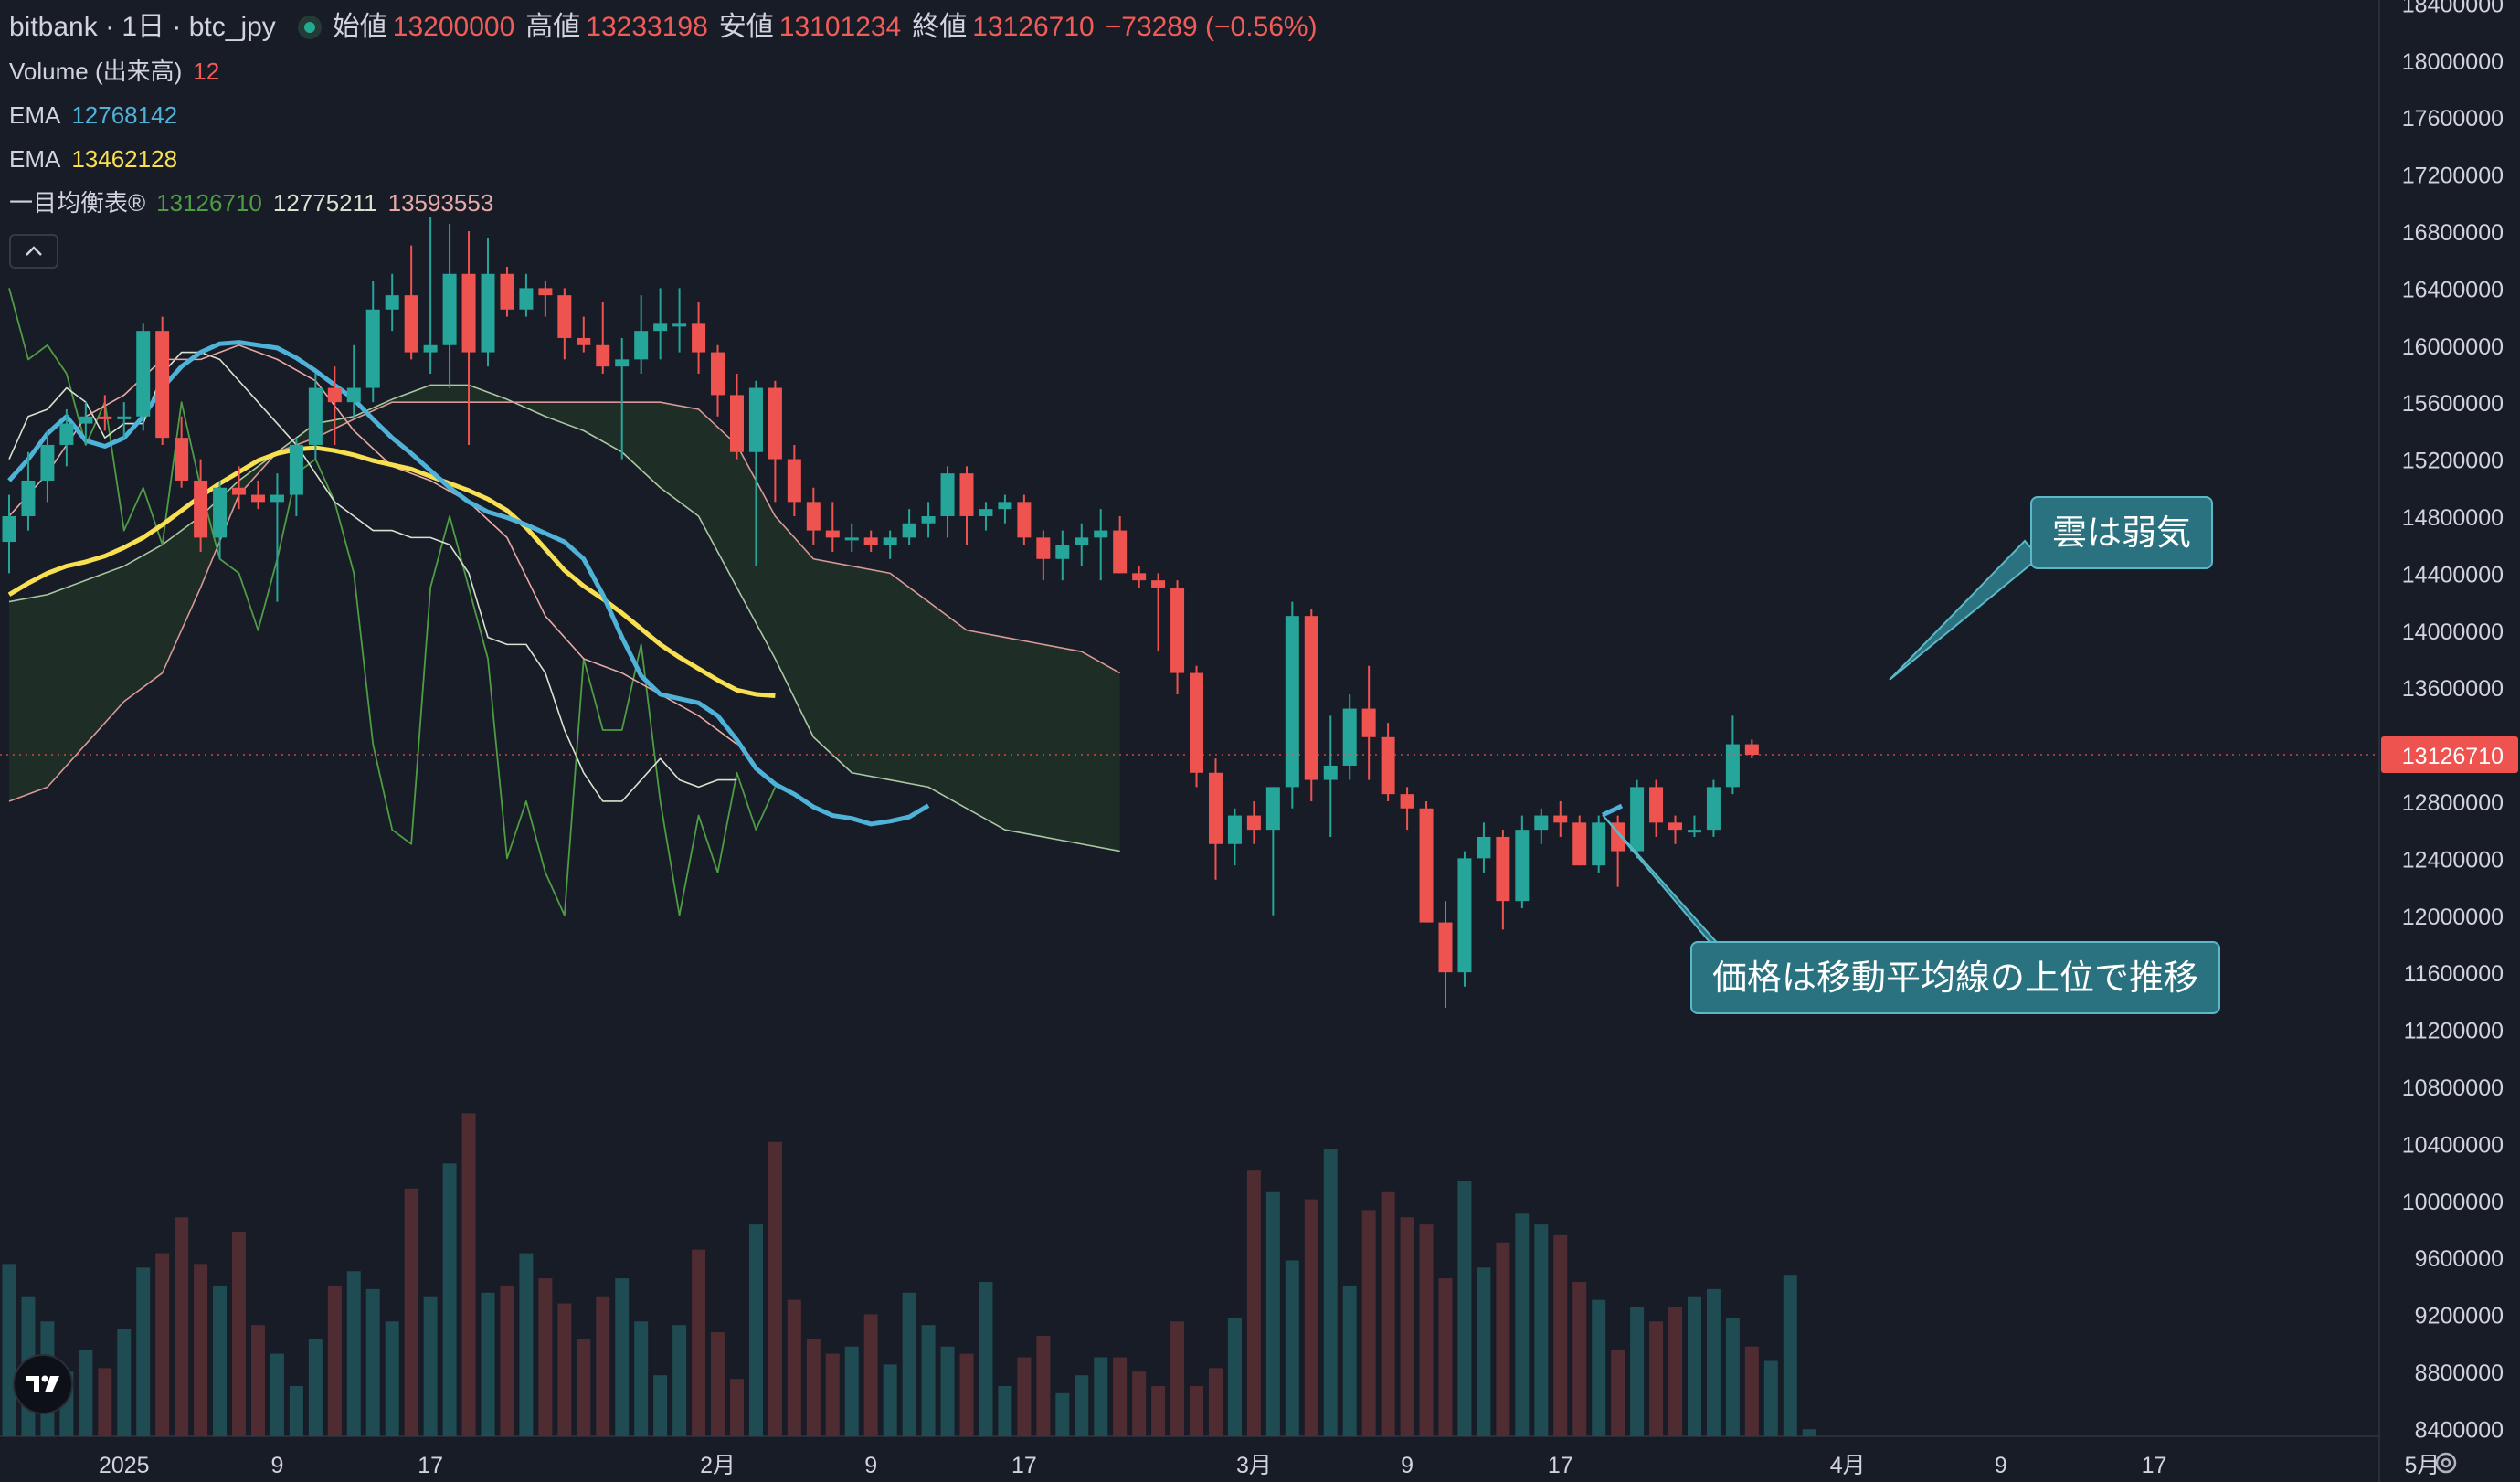 This screenshot has height=1482, width=2520. What do you see at coordinates (372, 545) in the screenshot?
I see `kijun-sen-line` at bounding box center [372, 545].